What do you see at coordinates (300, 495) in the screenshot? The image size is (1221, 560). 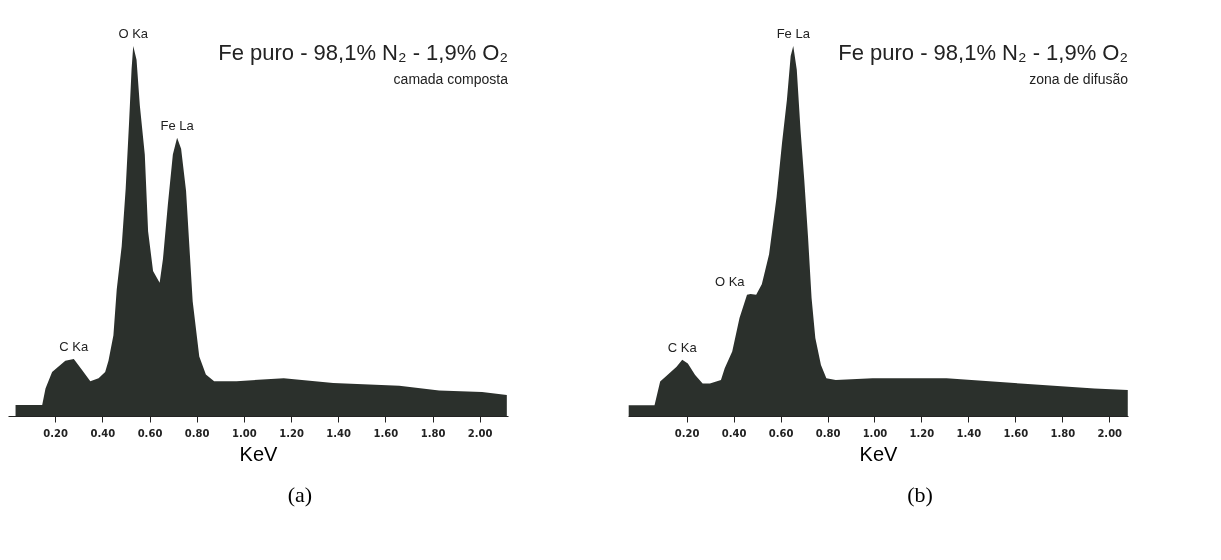 I see `text: (a)` at bounding box center [300, 495].